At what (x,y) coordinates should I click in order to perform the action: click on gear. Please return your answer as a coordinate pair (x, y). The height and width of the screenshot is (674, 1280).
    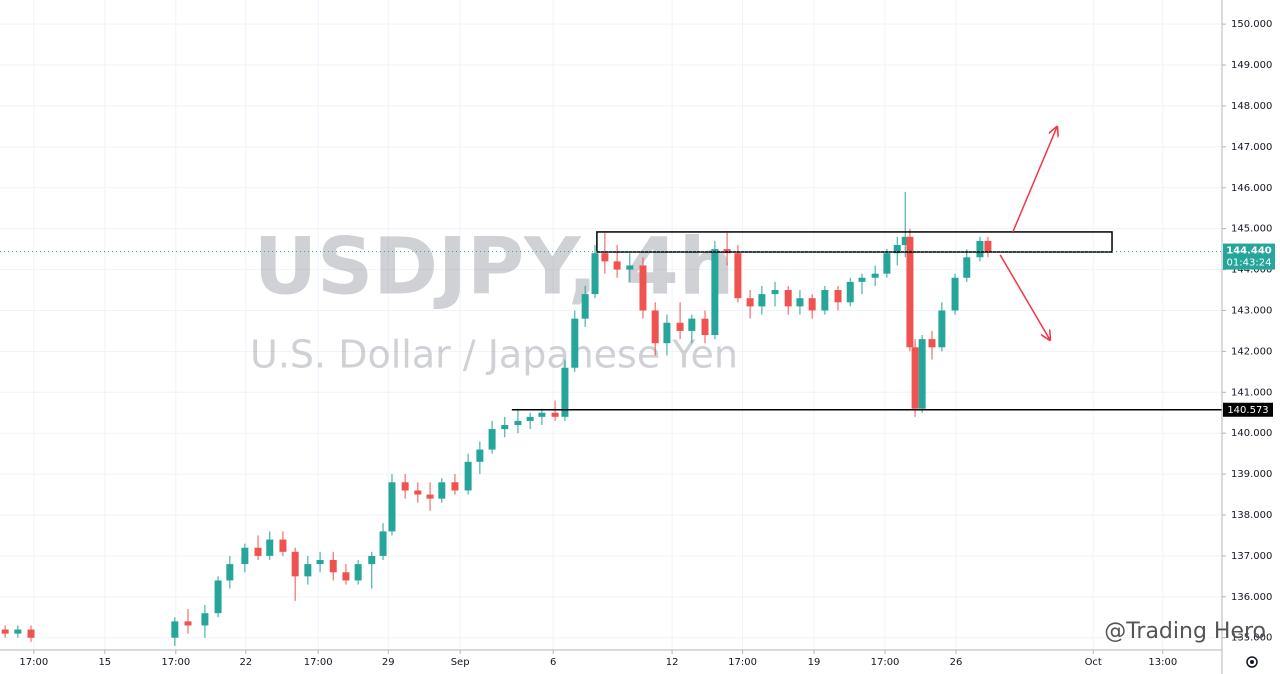
    Looking at the image, I should click on (1252, 662).